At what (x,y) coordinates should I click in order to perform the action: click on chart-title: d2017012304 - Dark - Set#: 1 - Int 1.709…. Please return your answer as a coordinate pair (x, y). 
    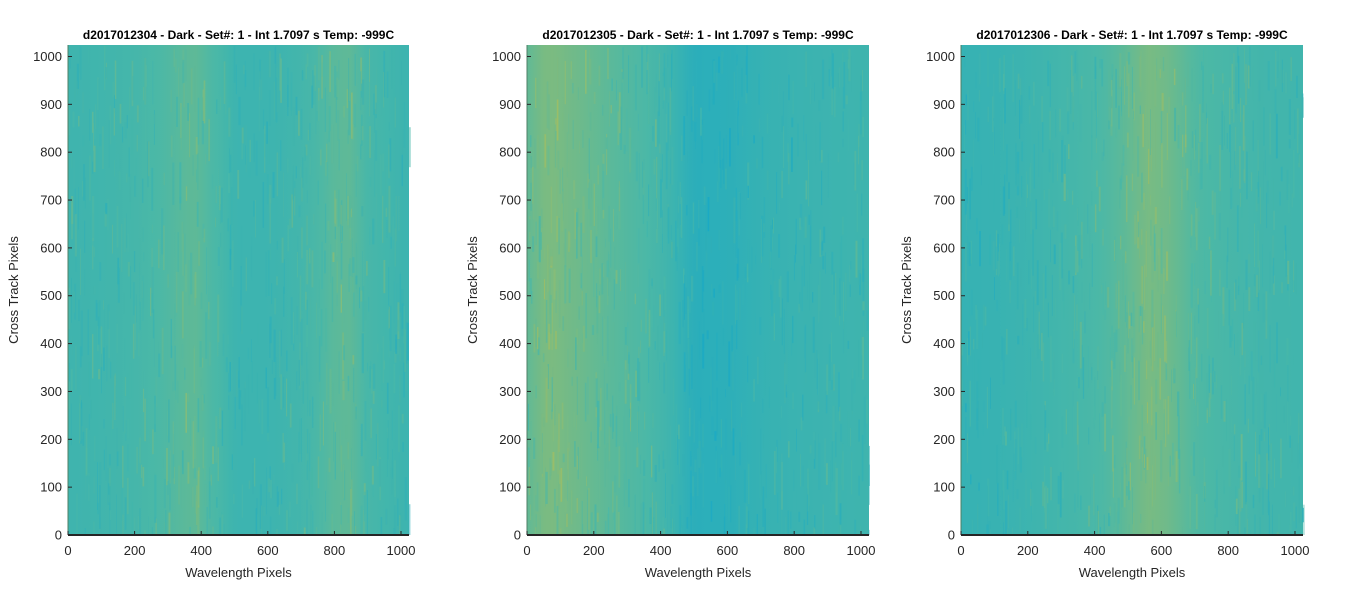
    Looking at the image, I should click on (239, 35).